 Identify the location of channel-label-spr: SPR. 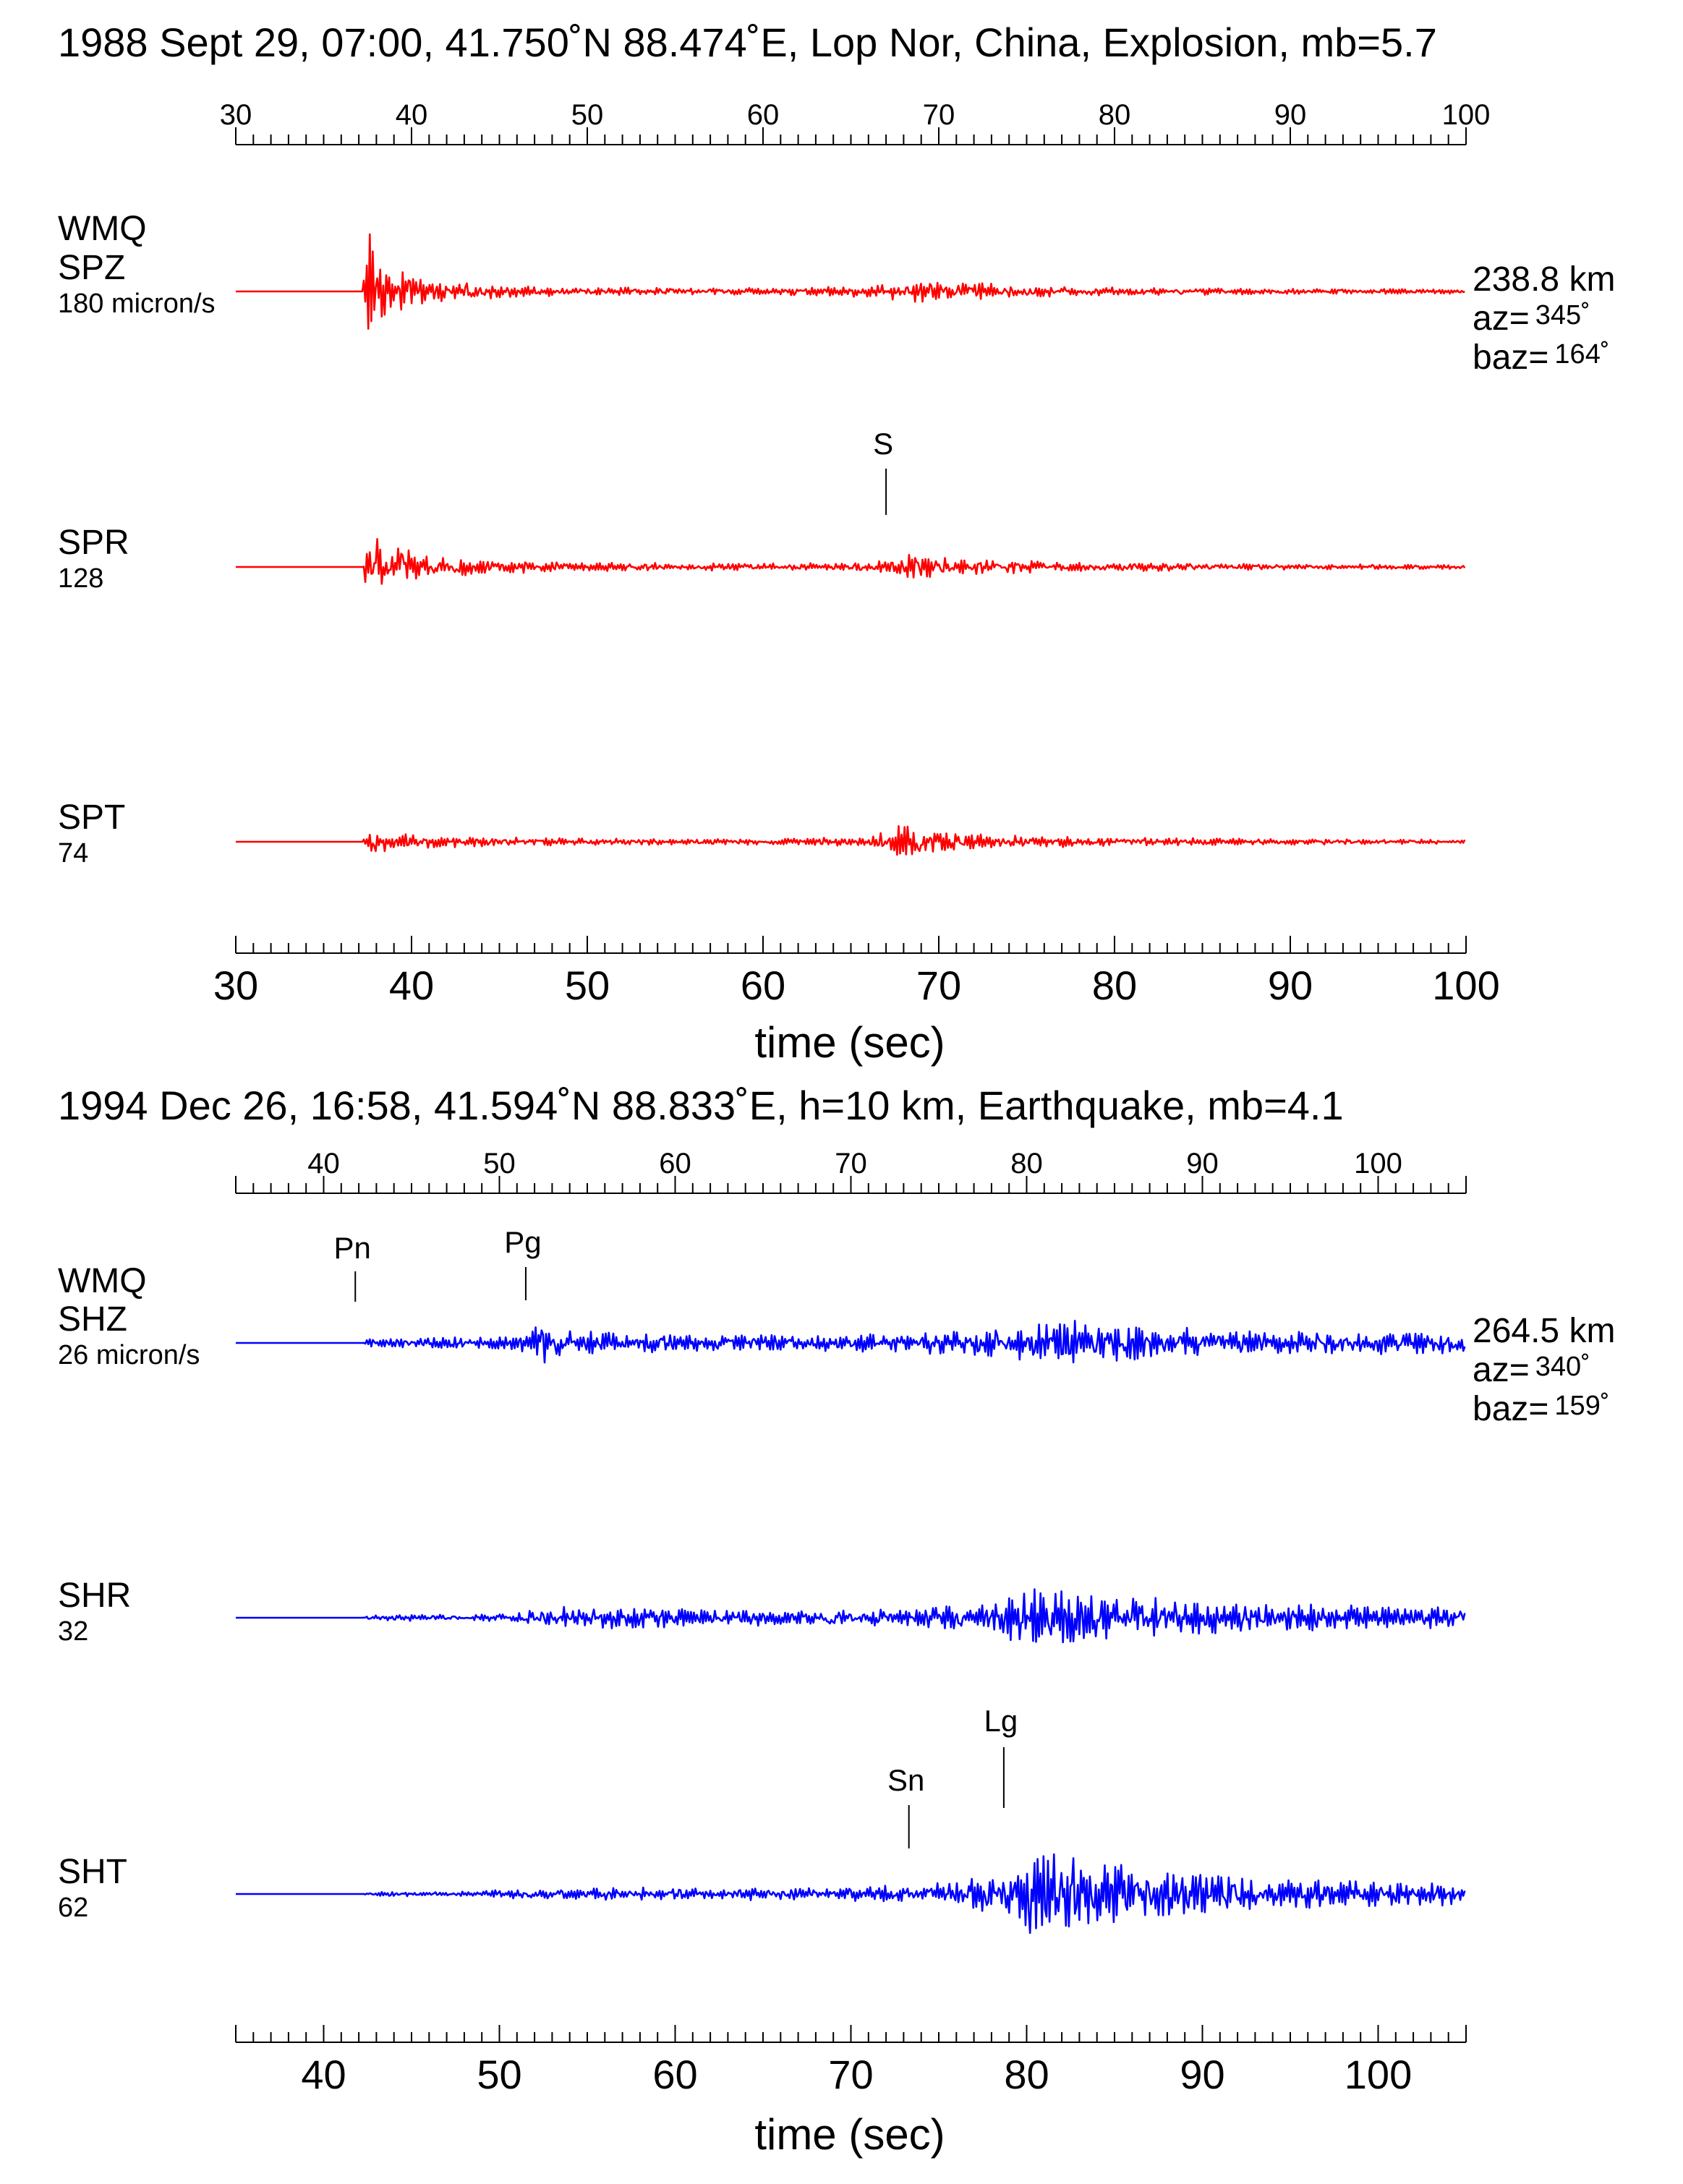
(93, 543).